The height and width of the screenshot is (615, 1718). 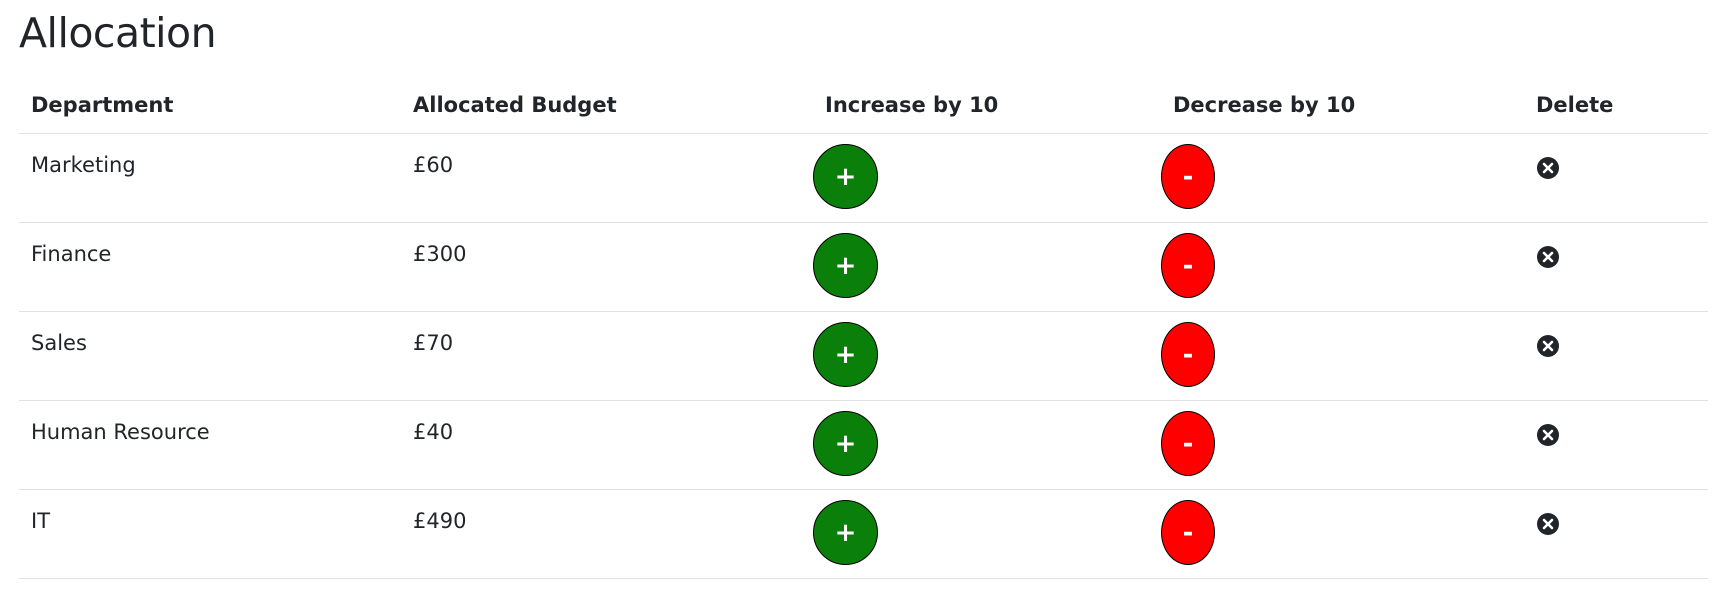 I want to click on page-title: Allocation, so click(x=118, y=33).